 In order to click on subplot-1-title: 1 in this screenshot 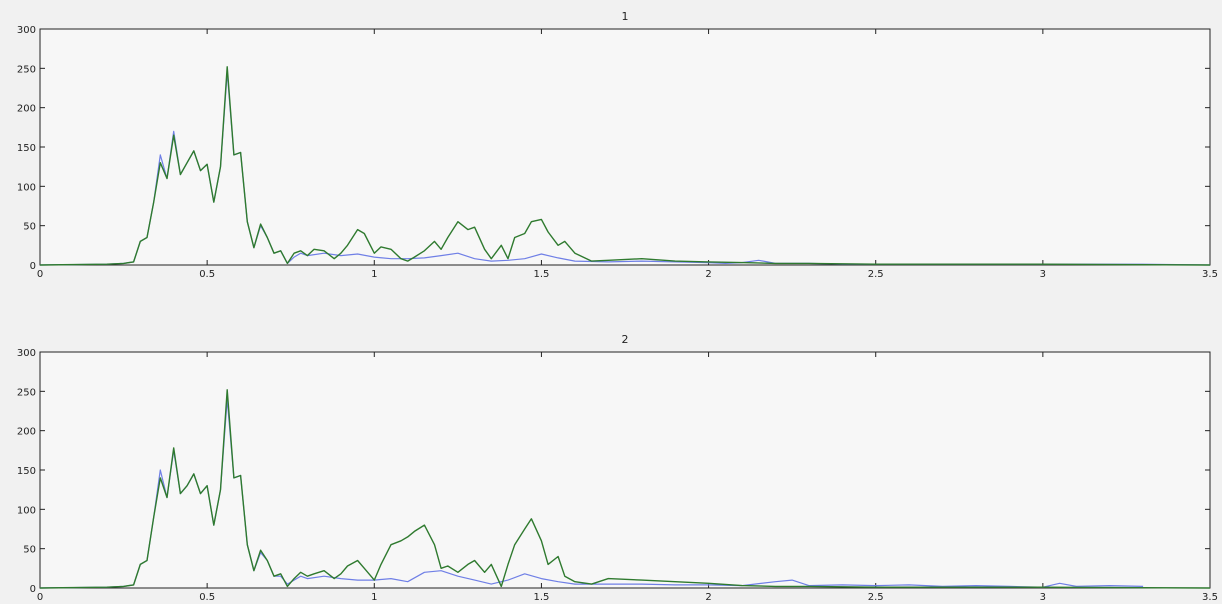, I will do `click(625, 16)`.